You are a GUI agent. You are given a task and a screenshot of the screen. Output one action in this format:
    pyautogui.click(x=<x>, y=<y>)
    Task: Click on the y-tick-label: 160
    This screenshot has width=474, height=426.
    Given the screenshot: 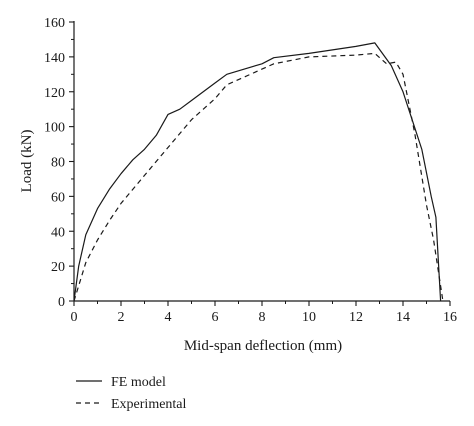 What is the action you would take?
    pyautogui.click(x=54, y=23)
    